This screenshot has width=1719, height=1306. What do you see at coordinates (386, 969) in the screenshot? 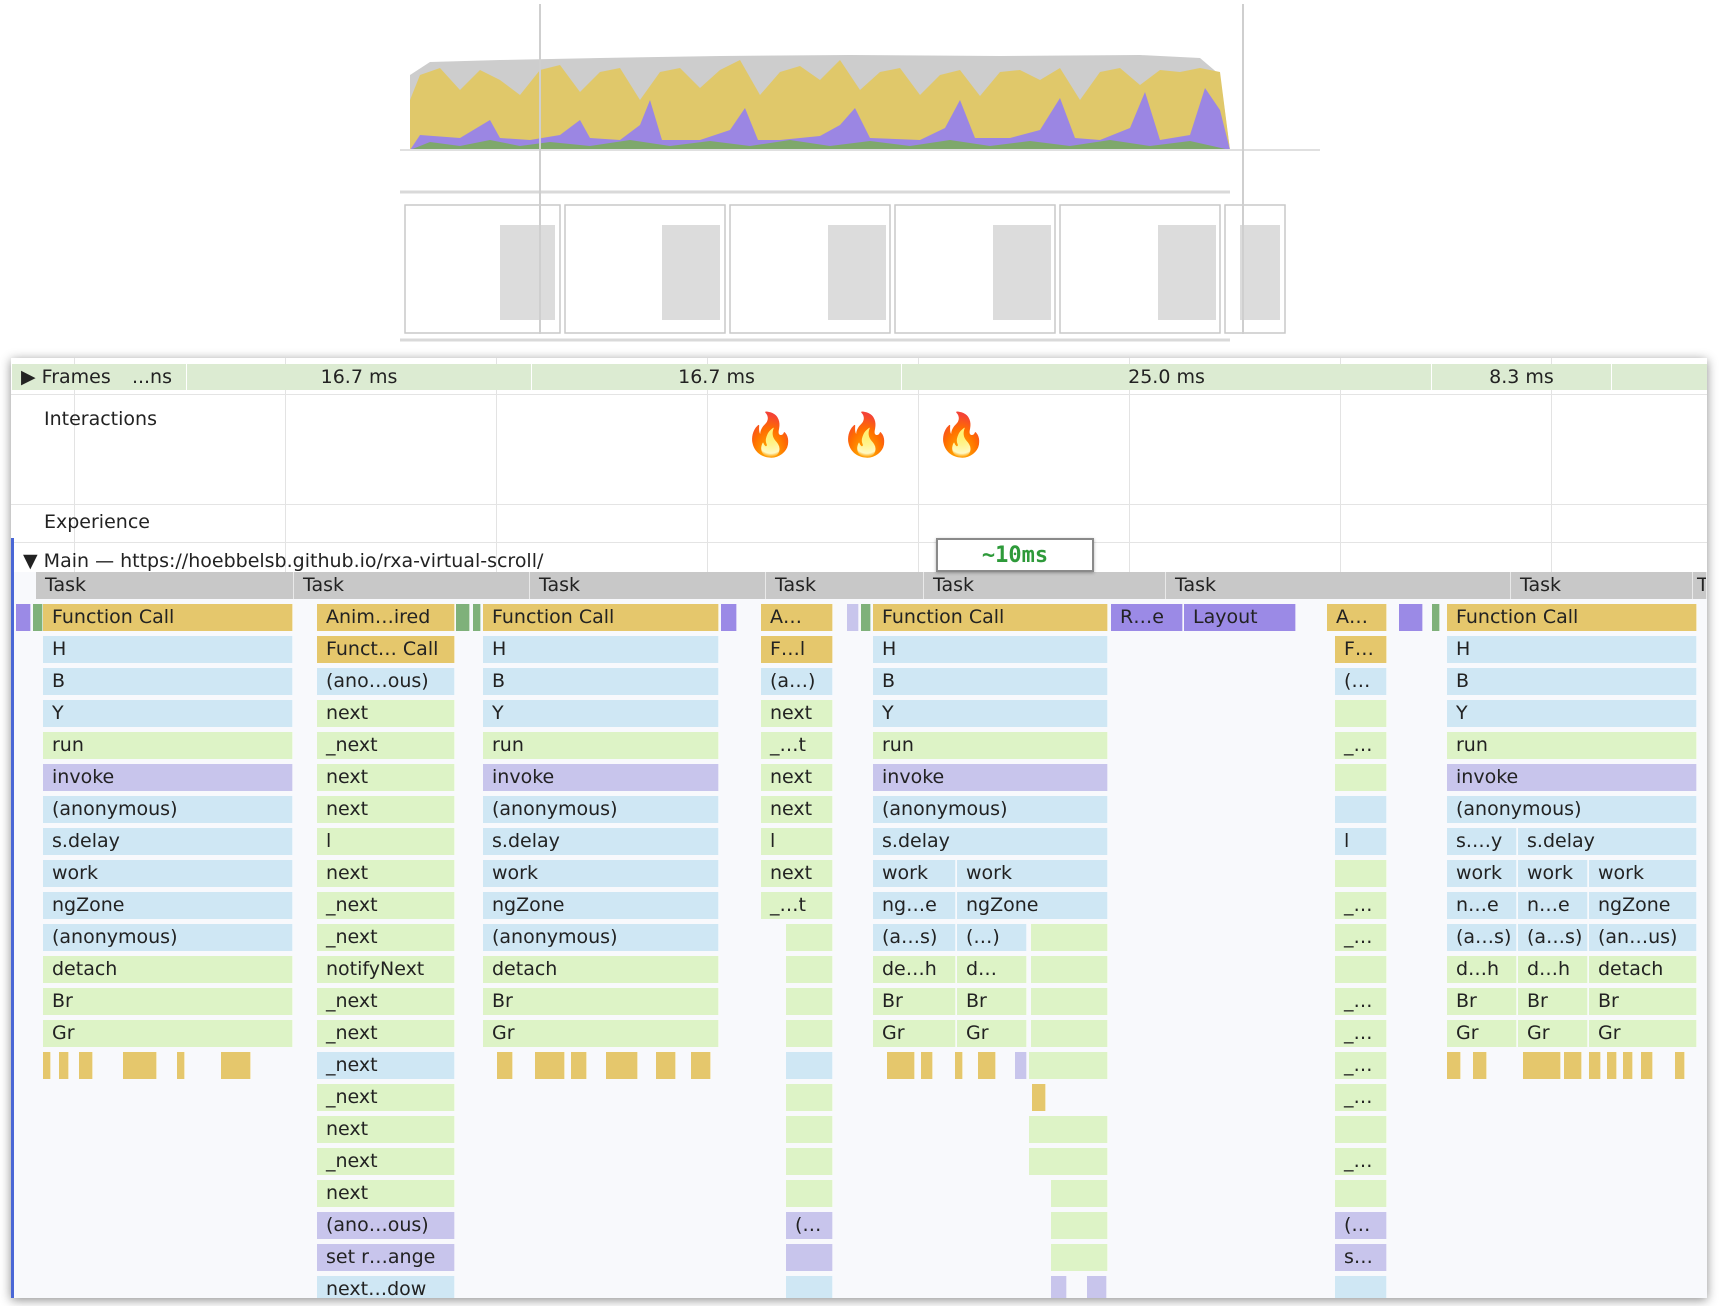
I see `flame-bar: notifyNext` at bounding box center [386, 969].